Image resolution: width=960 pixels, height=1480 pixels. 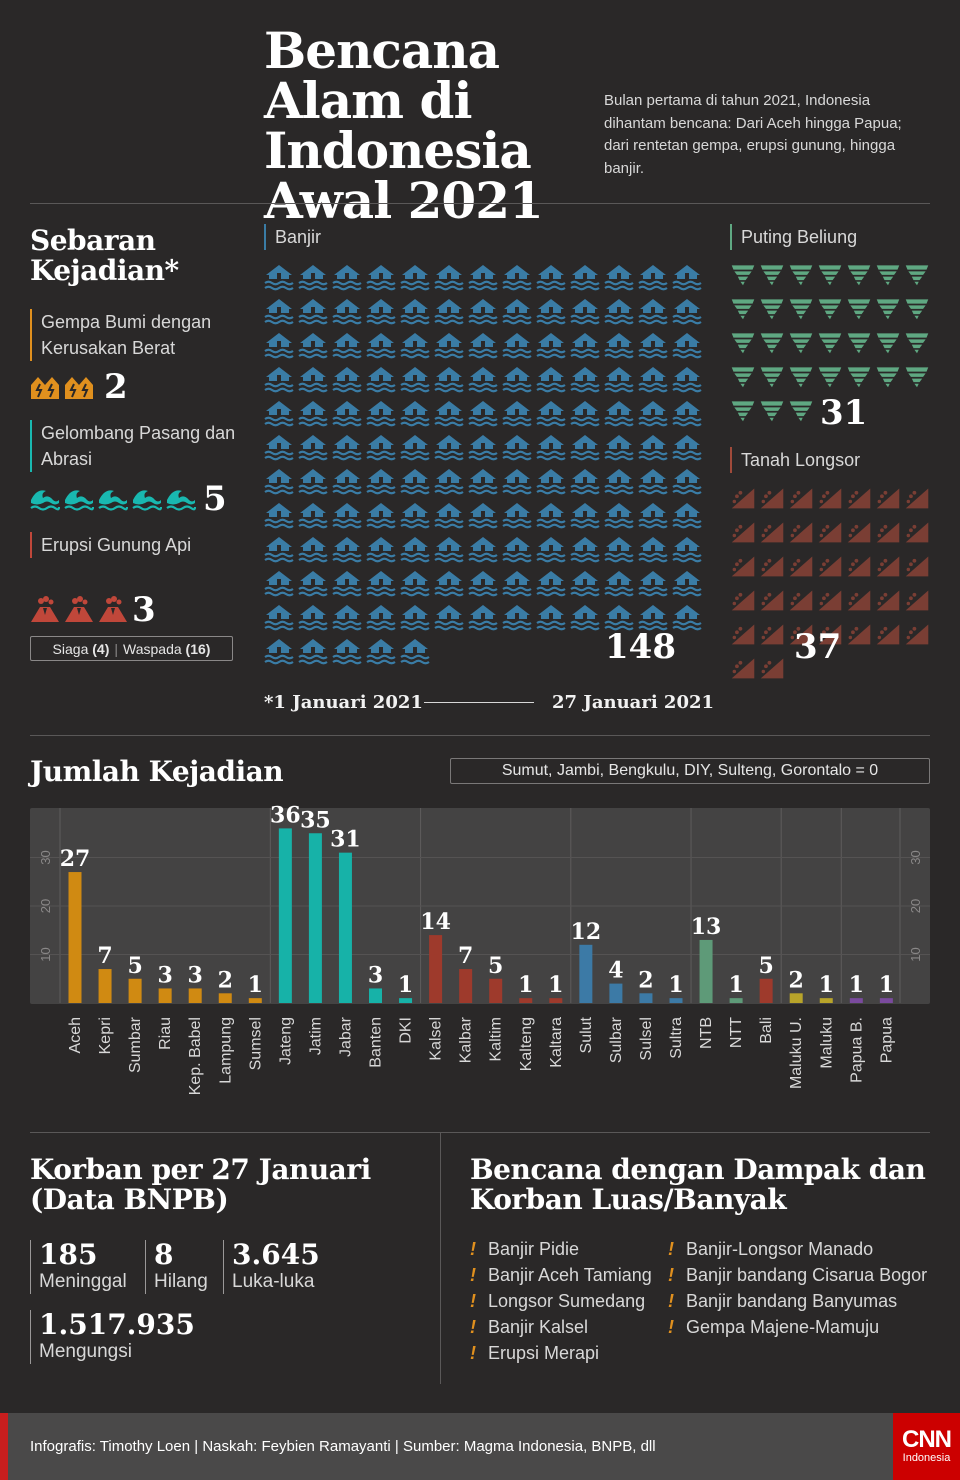 What do you see at coordinates (544, 1353) in the screenshot?
I see `impact-item-label: Erupsi Merapi` at bounding box center [544, 1353].